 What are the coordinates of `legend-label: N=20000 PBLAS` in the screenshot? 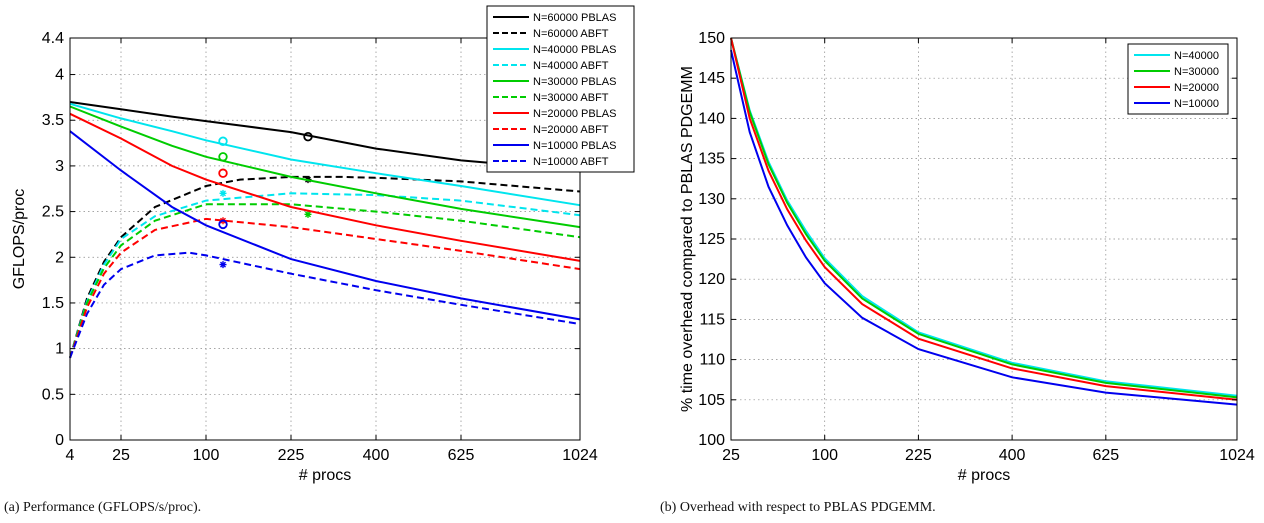 It's located at (574, 114).